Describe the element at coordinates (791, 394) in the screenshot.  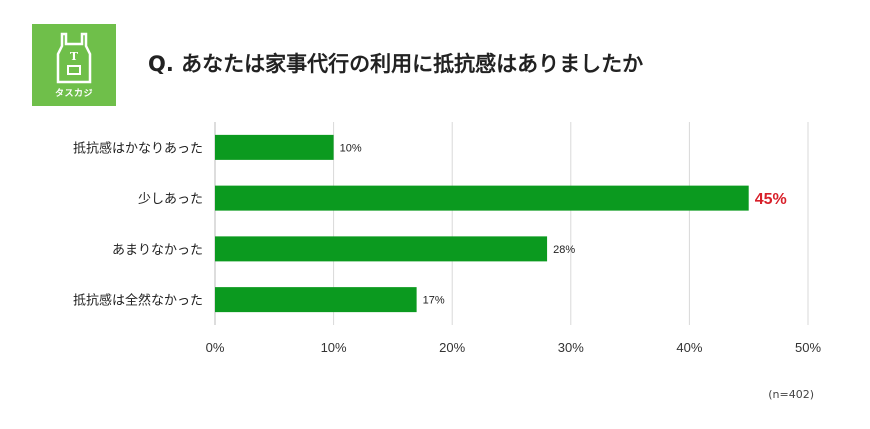
I see `sample-size-note: (n=402)` at that location.